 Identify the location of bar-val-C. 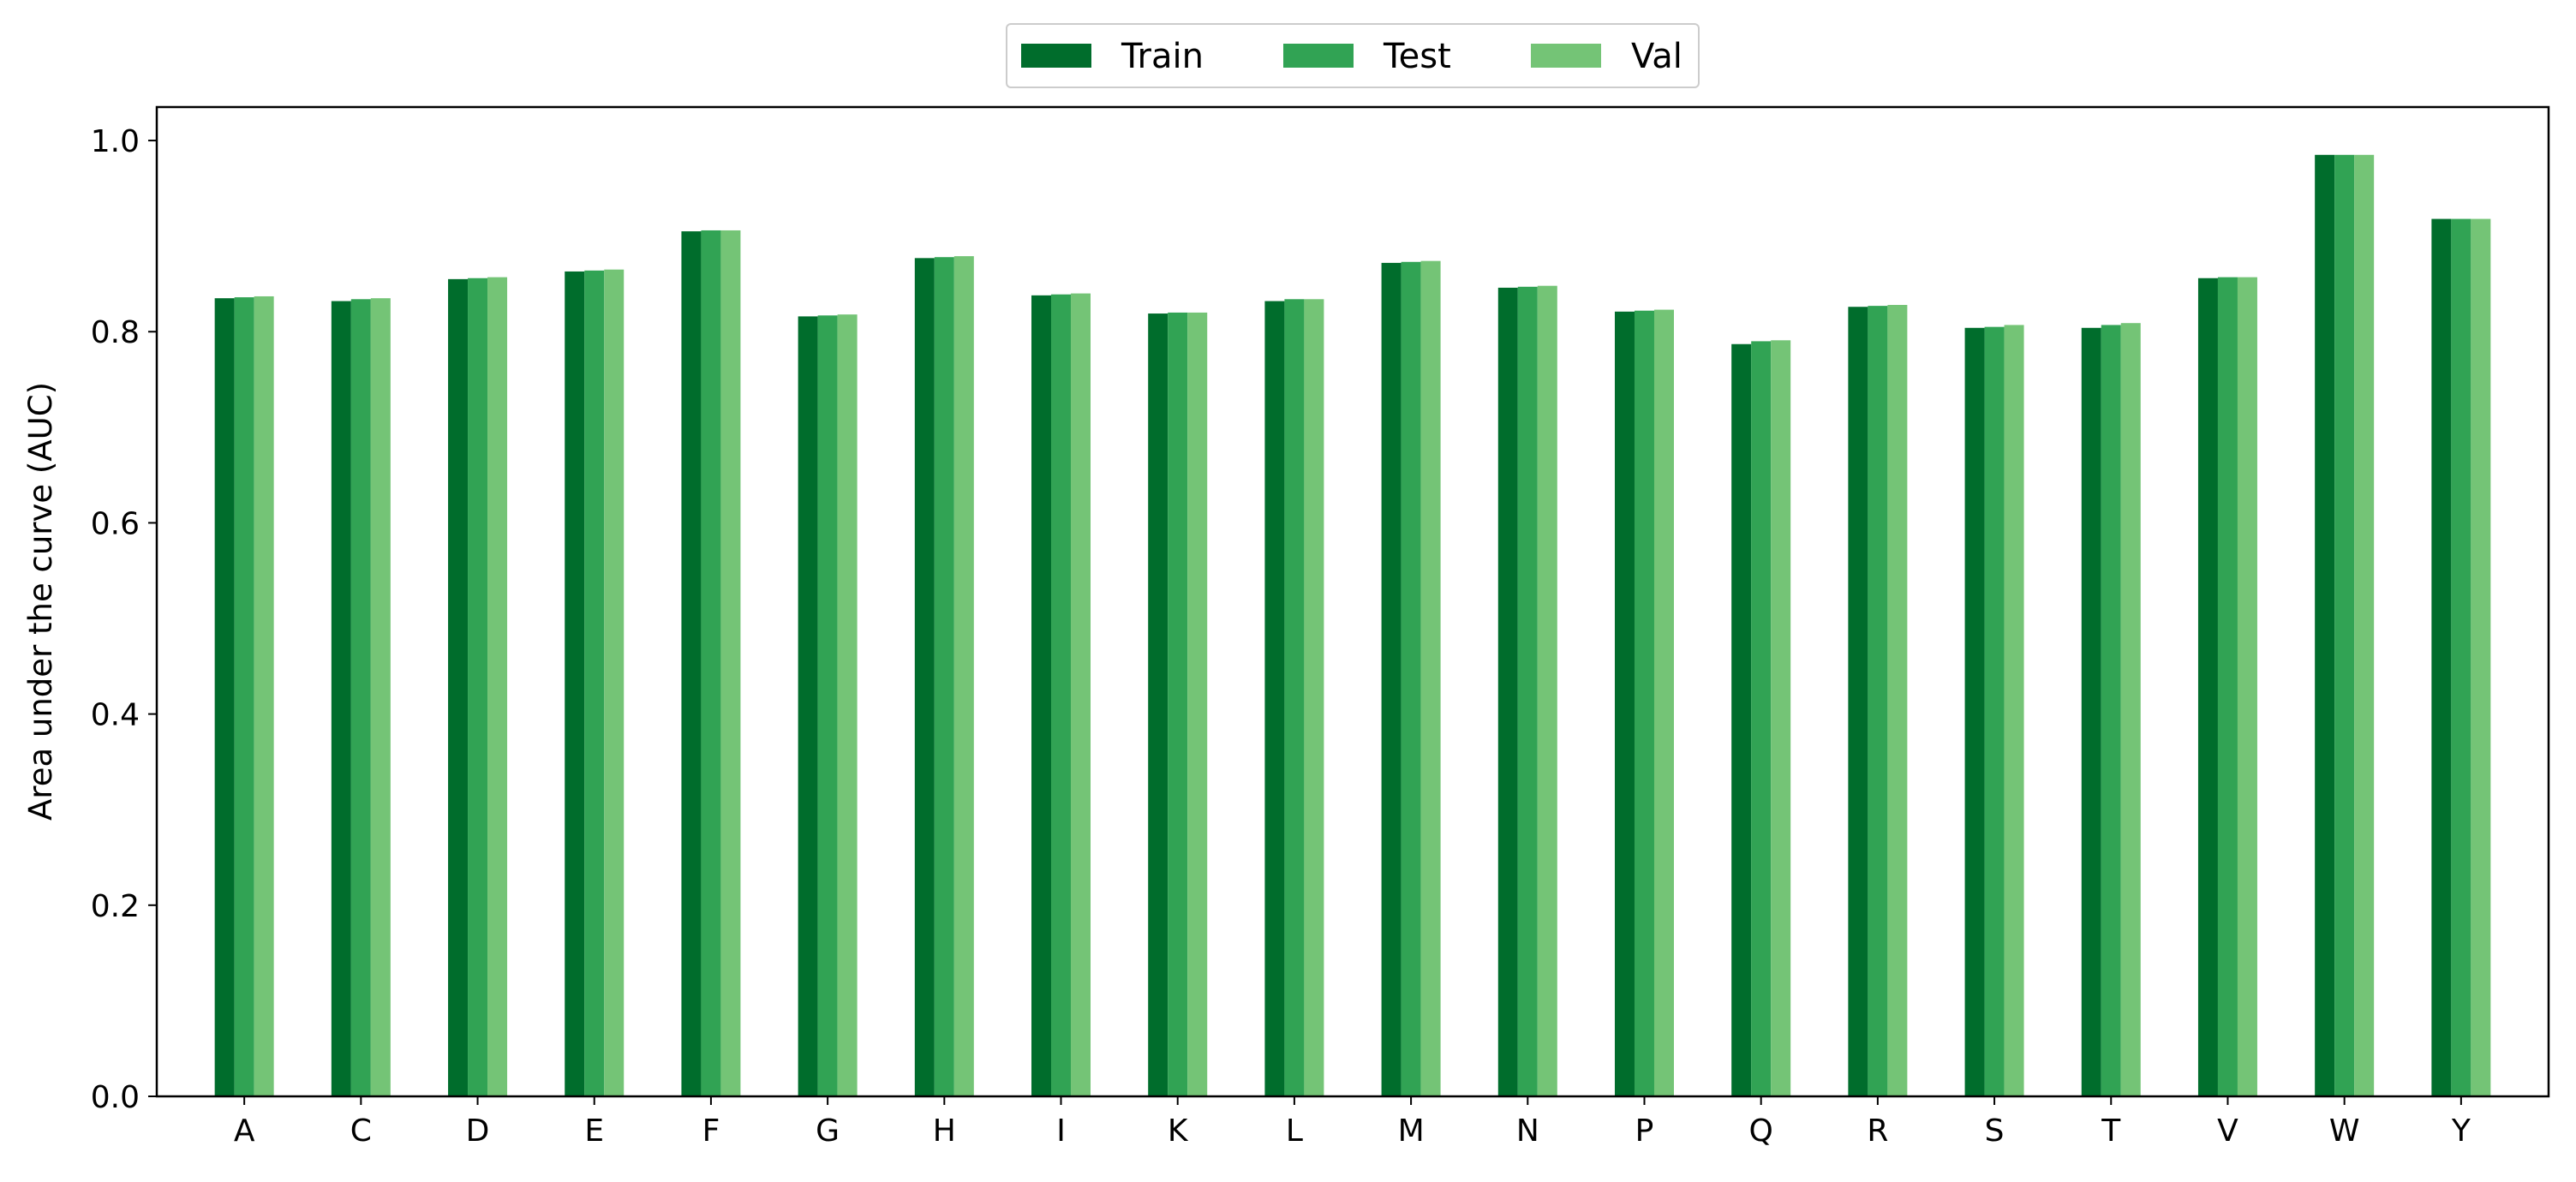
(381, 697).